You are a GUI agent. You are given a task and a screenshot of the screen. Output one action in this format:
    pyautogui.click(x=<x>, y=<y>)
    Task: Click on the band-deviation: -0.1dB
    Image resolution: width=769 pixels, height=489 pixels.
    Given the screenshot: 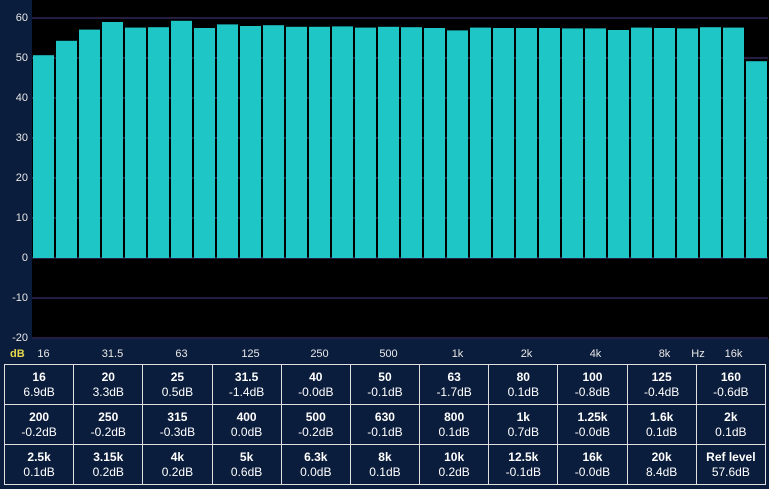 What is the action you would take?
    pyautogui.click(x=385, y=431)
    